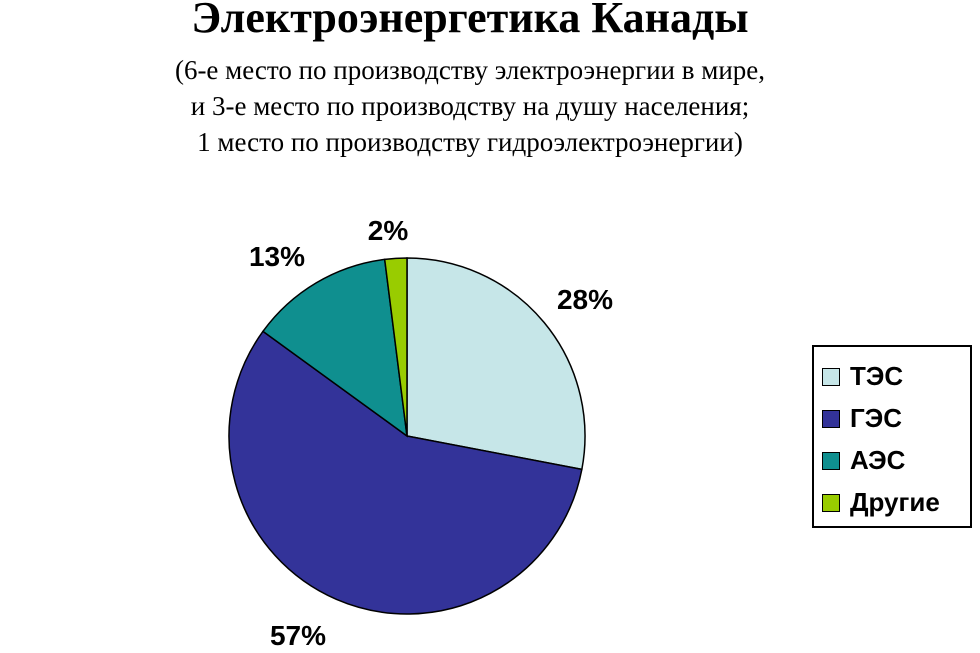  I want to click on legend-label-other: Другие, so click(895, 502).